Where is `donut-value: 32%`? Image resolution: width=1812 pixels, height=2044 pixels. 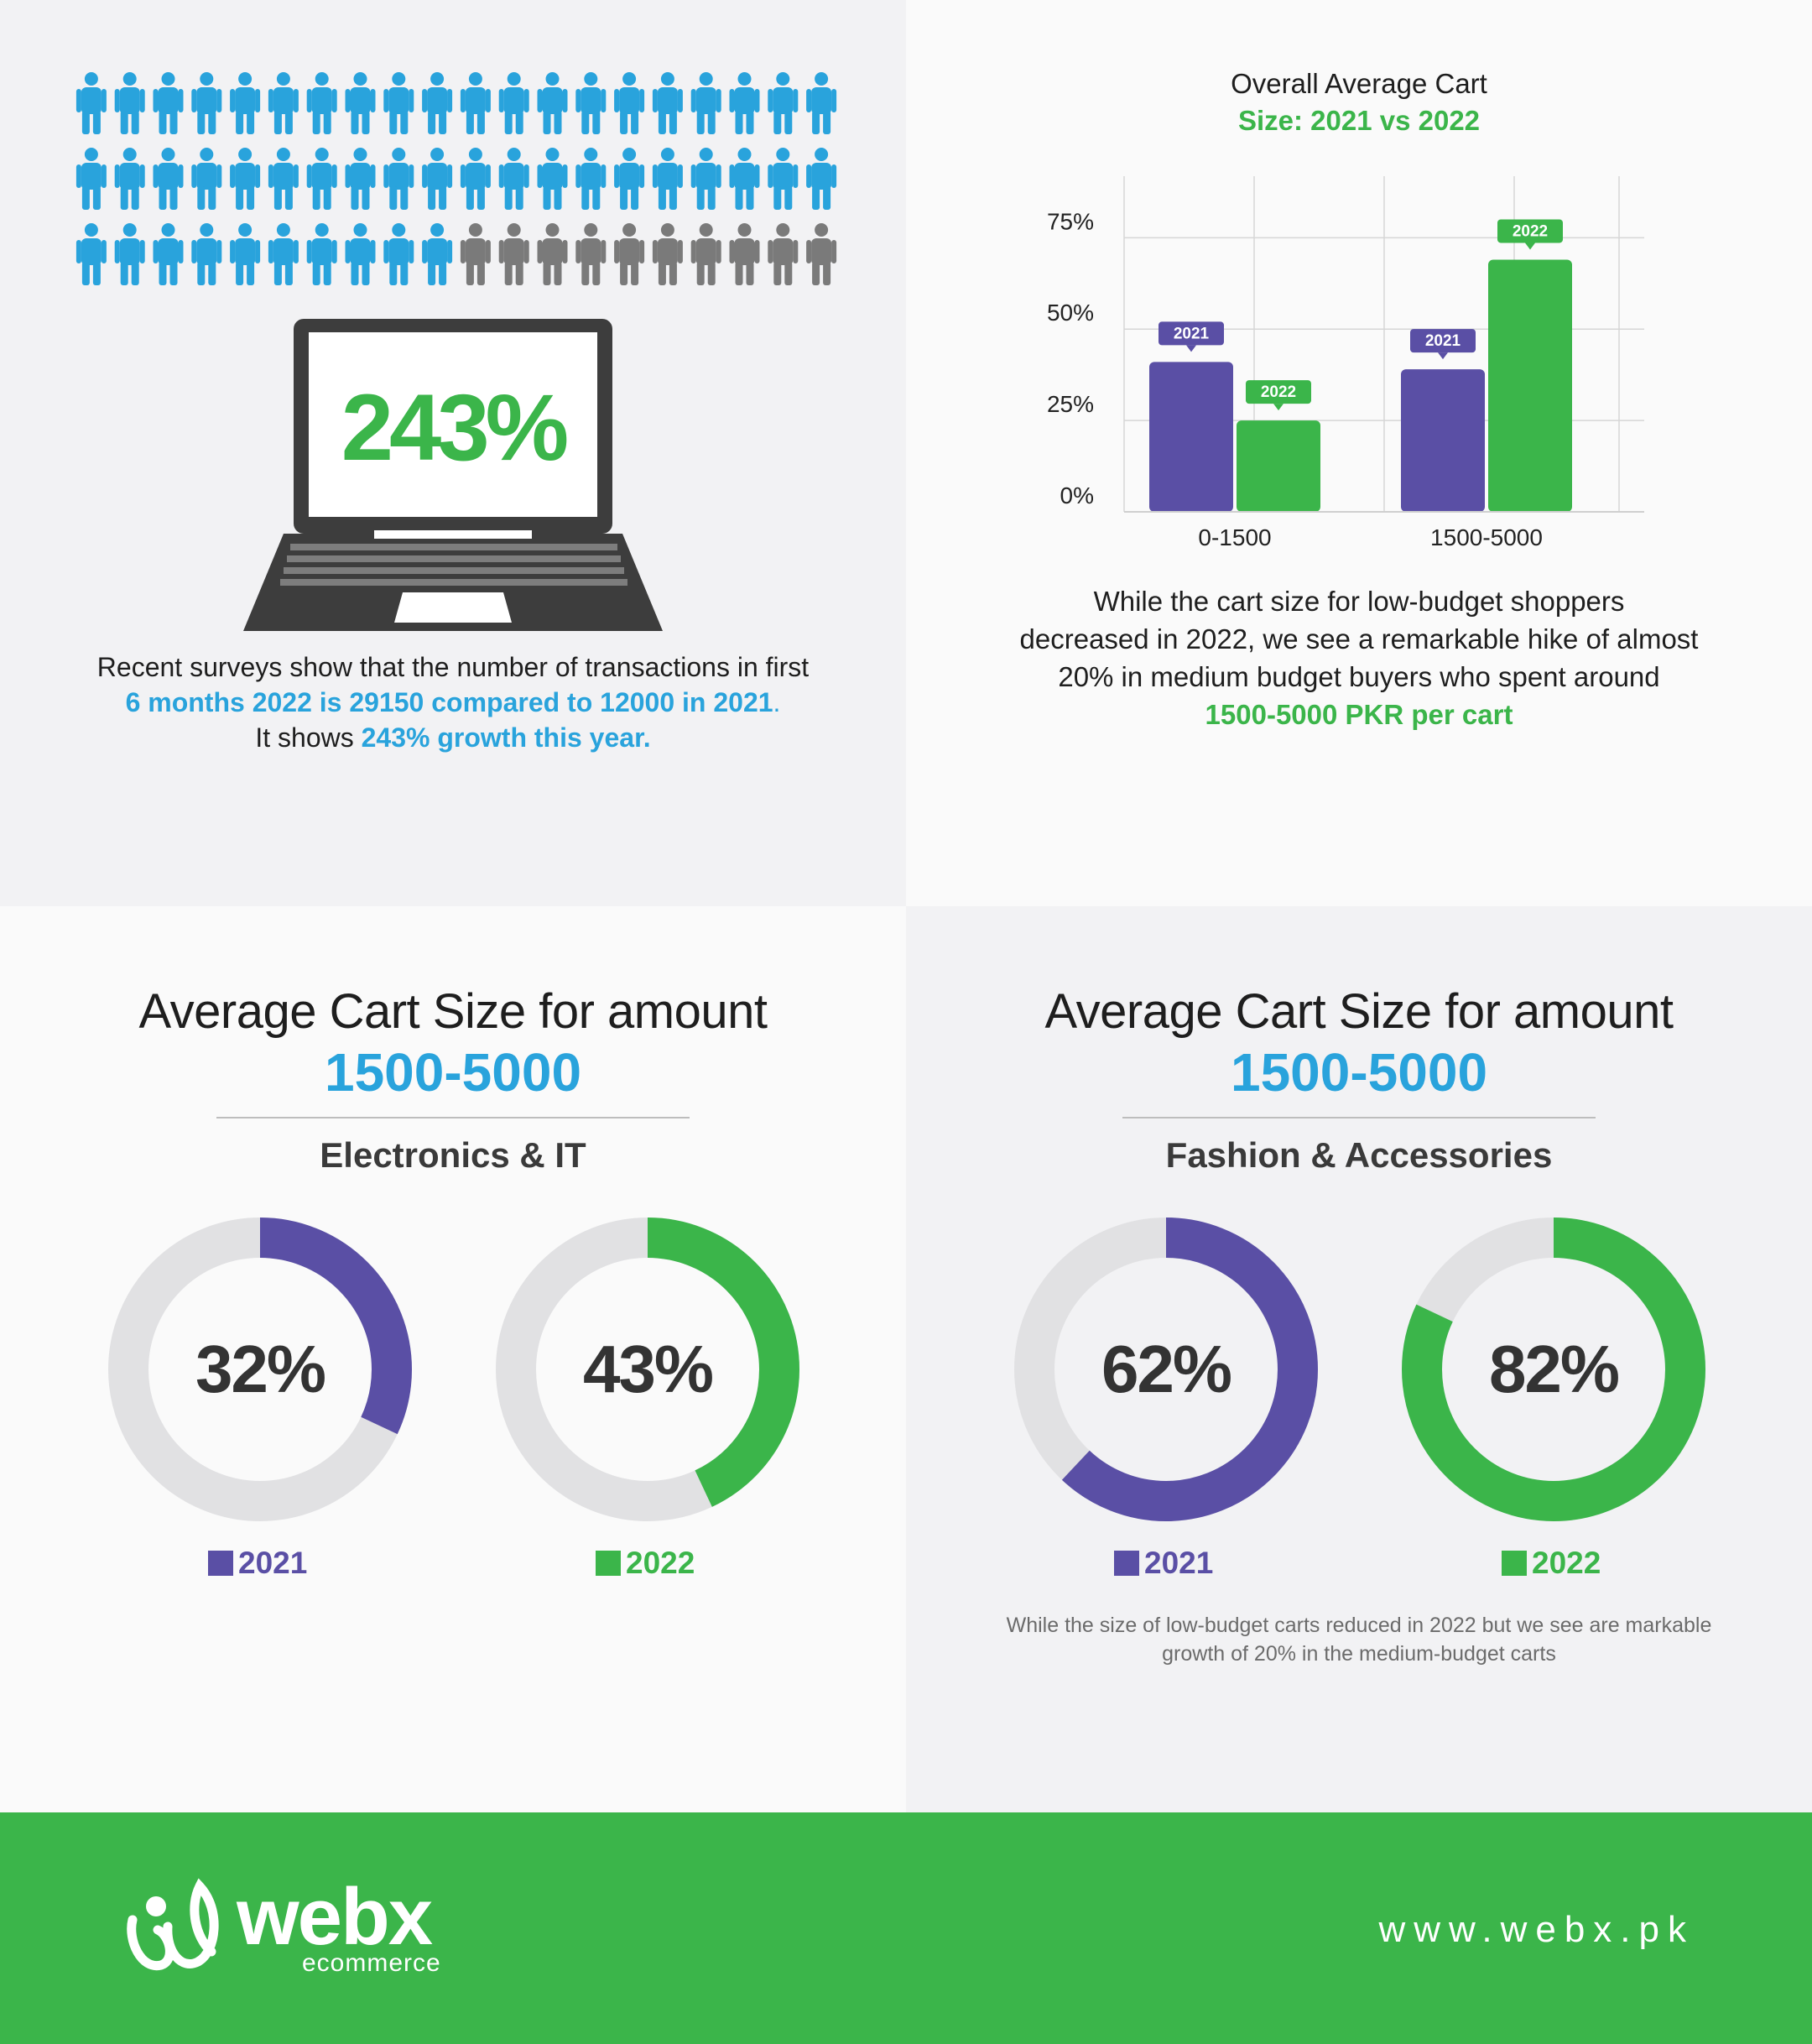 donut-value: 32% is located at coordinates (261, 1369).